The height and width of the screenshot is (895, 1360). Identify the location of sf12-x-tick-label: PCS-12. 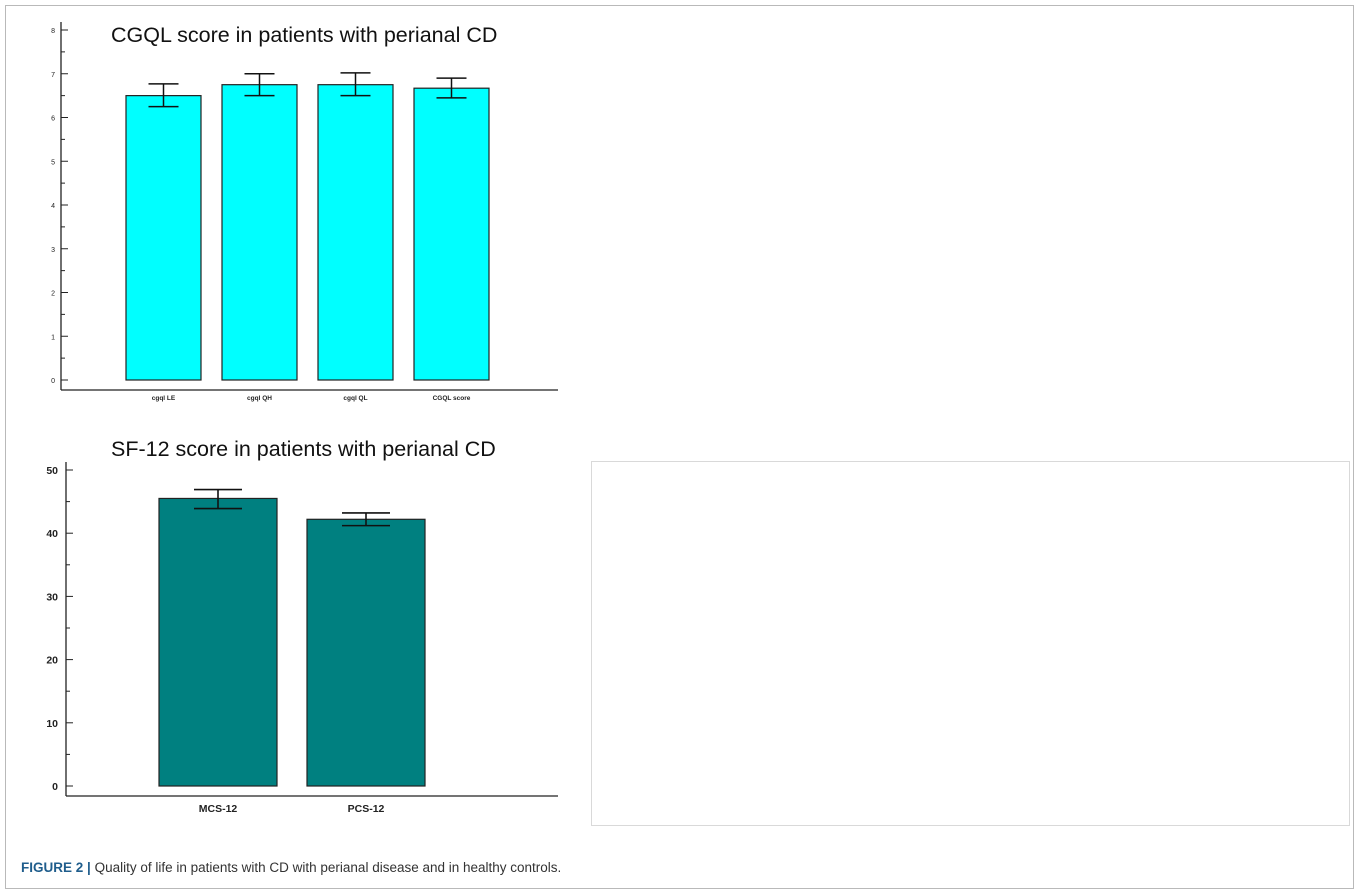
(366, 809).